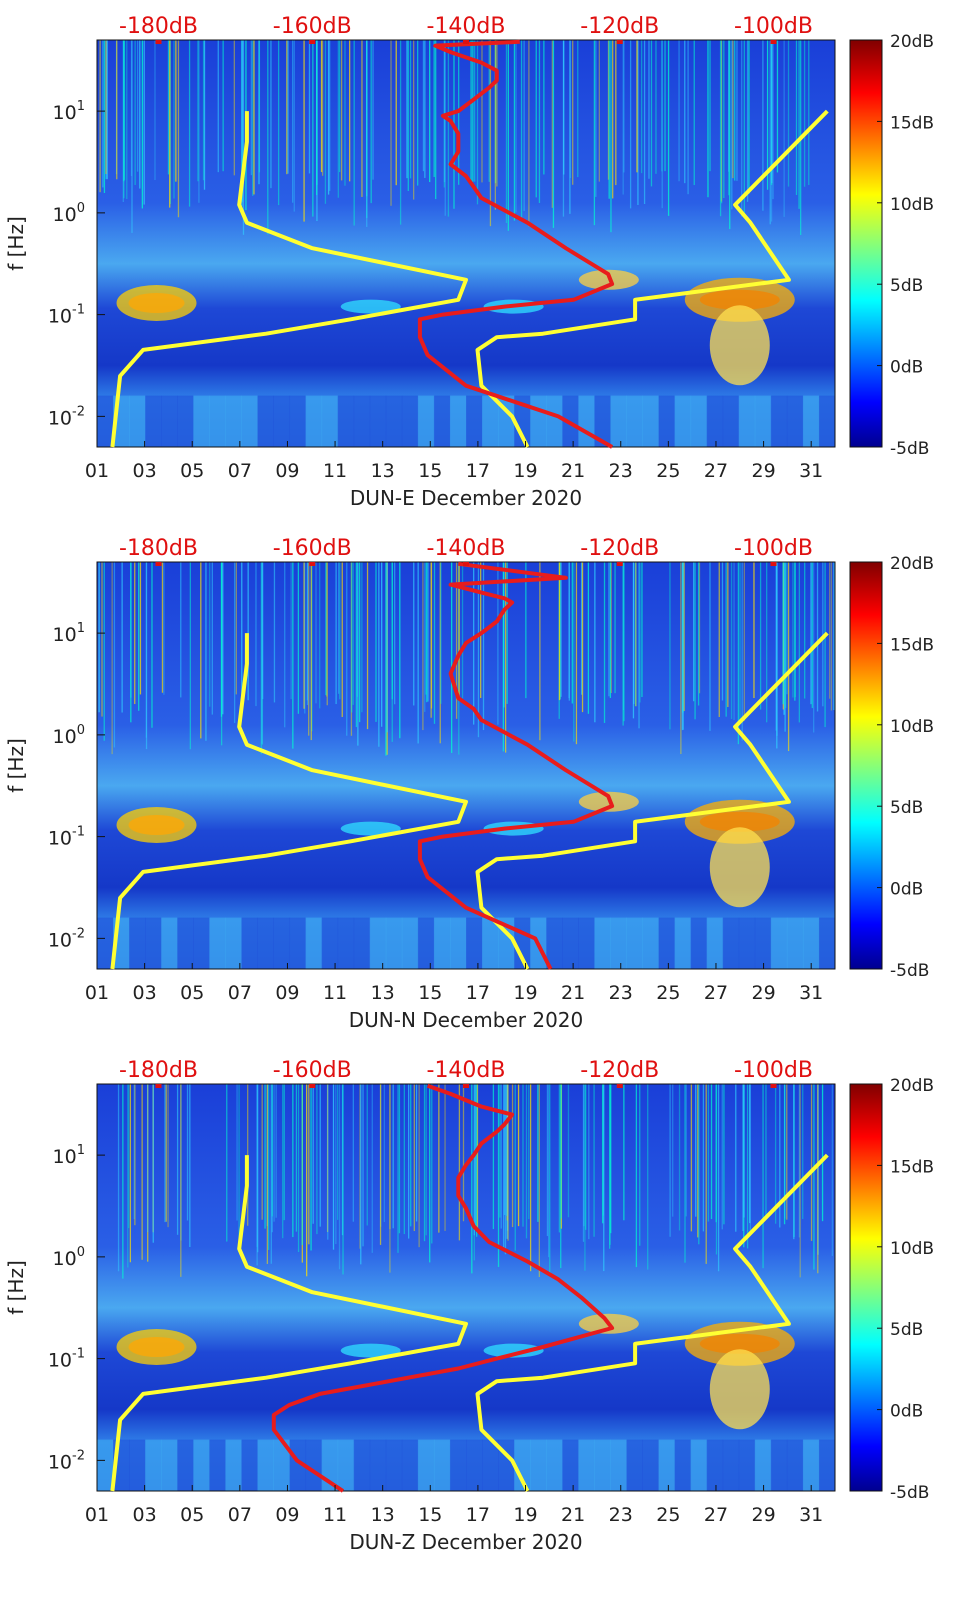 The height and width of the screenshot is (1603, 962). Describe the element at coordinates (525, 1515) in the screenshot. I see `x-tick-label: 19` at that location.